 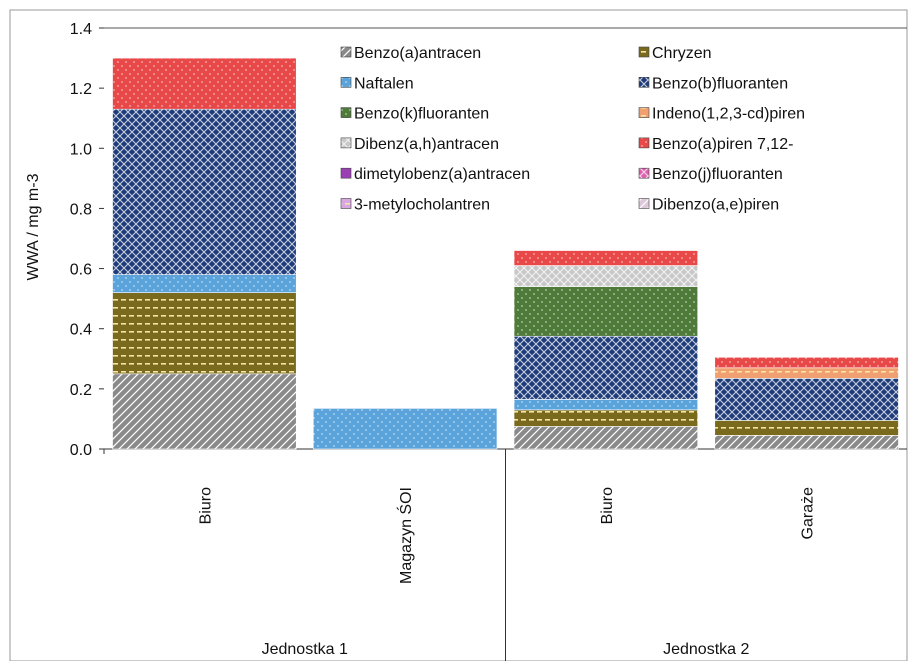 I want to click on y-tick-label: 0.0, so click(x=81, y=450).